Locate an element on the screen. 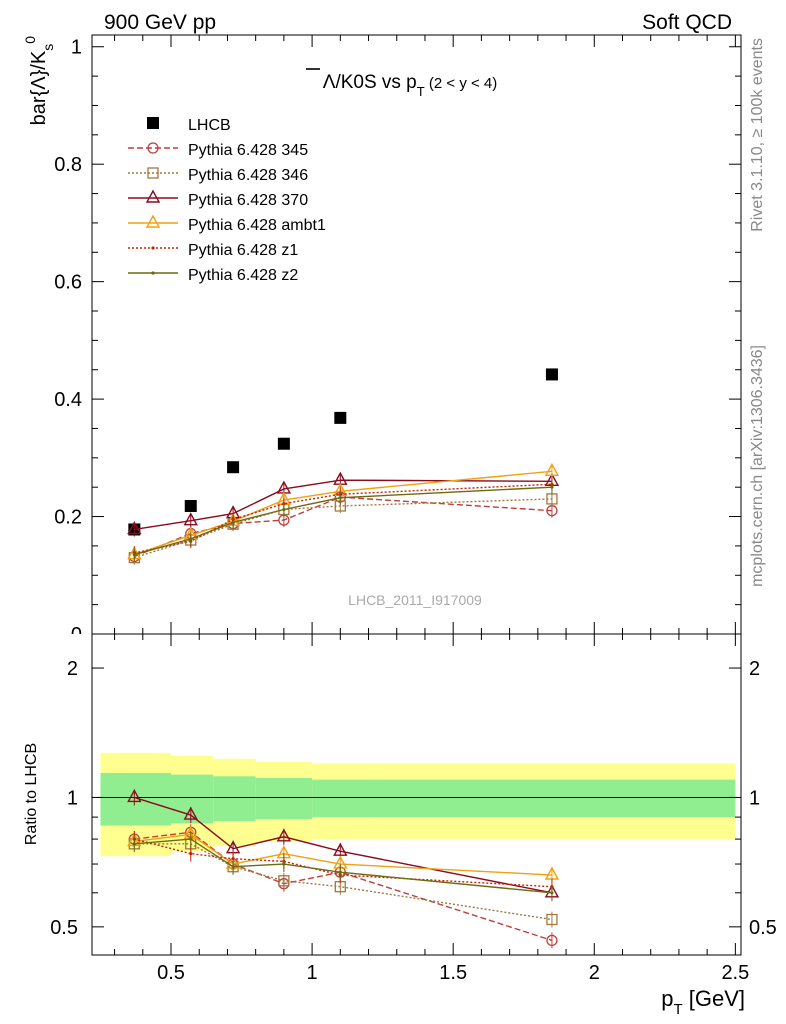  x-tick-label: 1.5 is located at coordinates (453, 973).